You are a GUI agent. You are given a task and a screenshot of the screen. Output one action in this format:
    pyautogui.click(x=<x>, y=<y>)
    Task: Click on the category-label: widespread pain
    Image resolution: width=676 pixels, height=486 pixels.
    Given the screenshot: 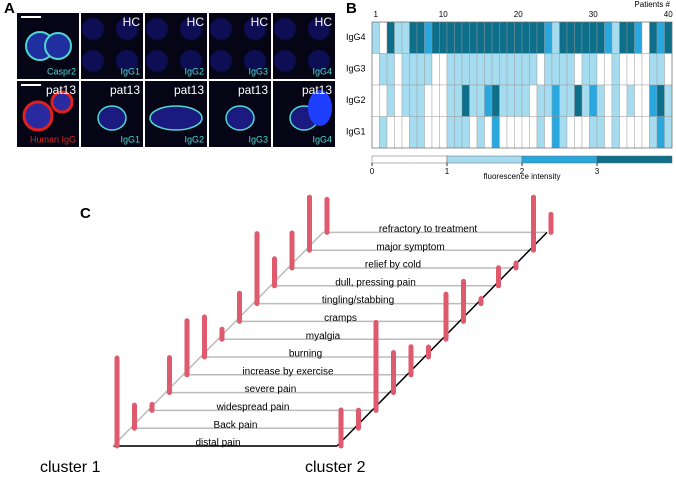 What is the action you would take?
    pyautogui.click(x=253, y=407)
    